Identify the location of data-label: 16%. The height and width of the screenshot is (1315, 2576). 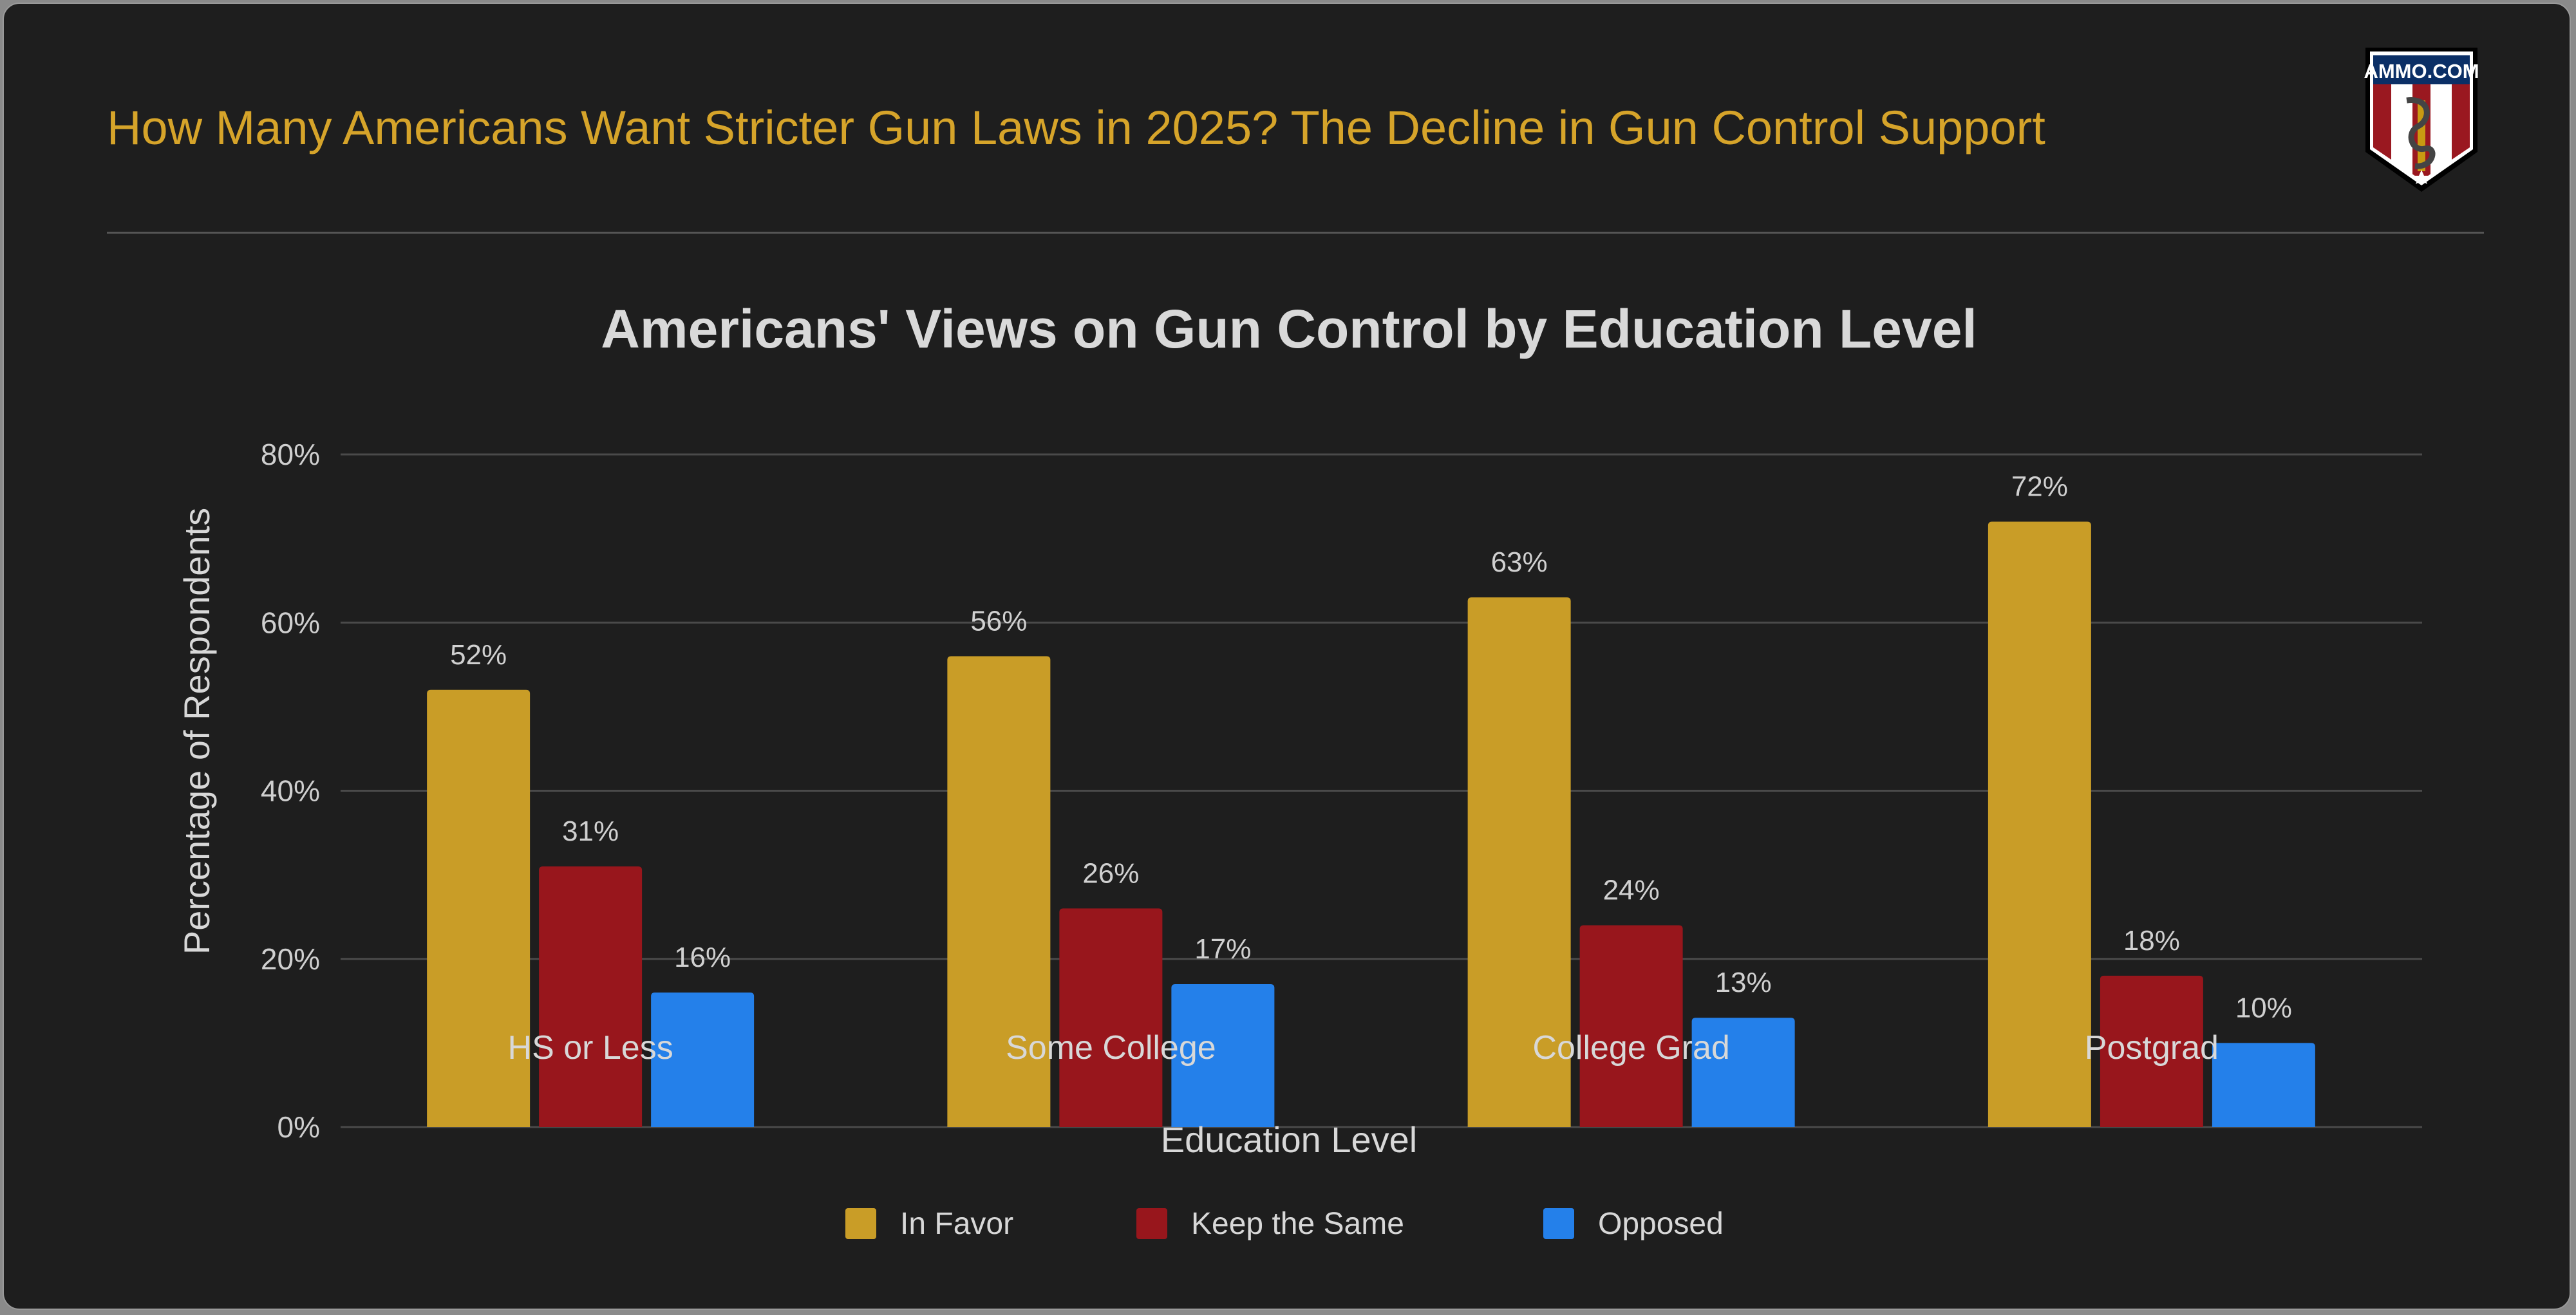
(702, 957).